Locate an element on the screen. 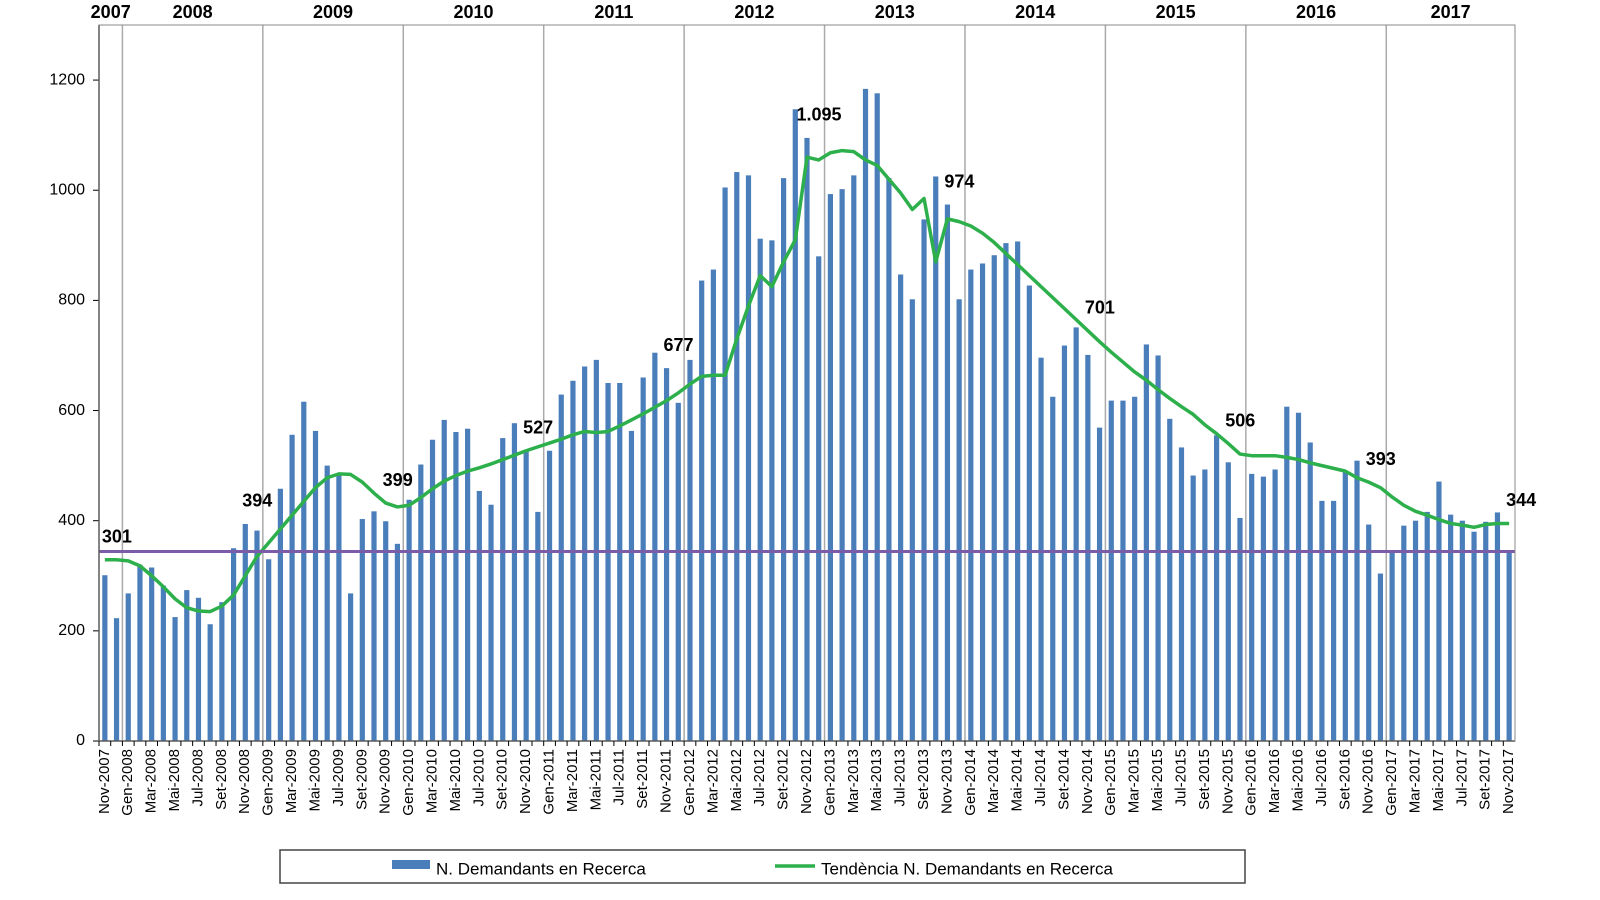 The height and width of the screenshot is (900, 1600). x-tick-label: Gen-2012 is located at coordinates (689, 782).